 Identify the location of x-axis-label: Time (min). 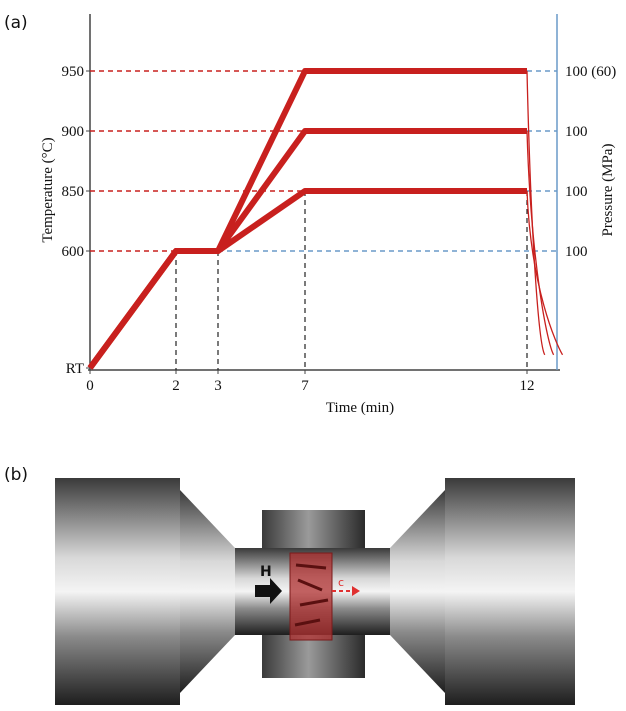
(360, 408).